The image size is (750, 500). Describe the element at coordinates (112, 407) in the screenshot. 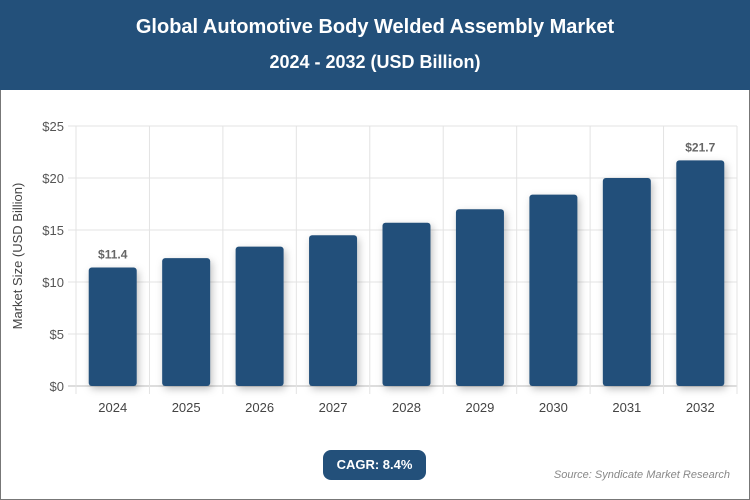

I see `x-tick-label: 2024` at that location.